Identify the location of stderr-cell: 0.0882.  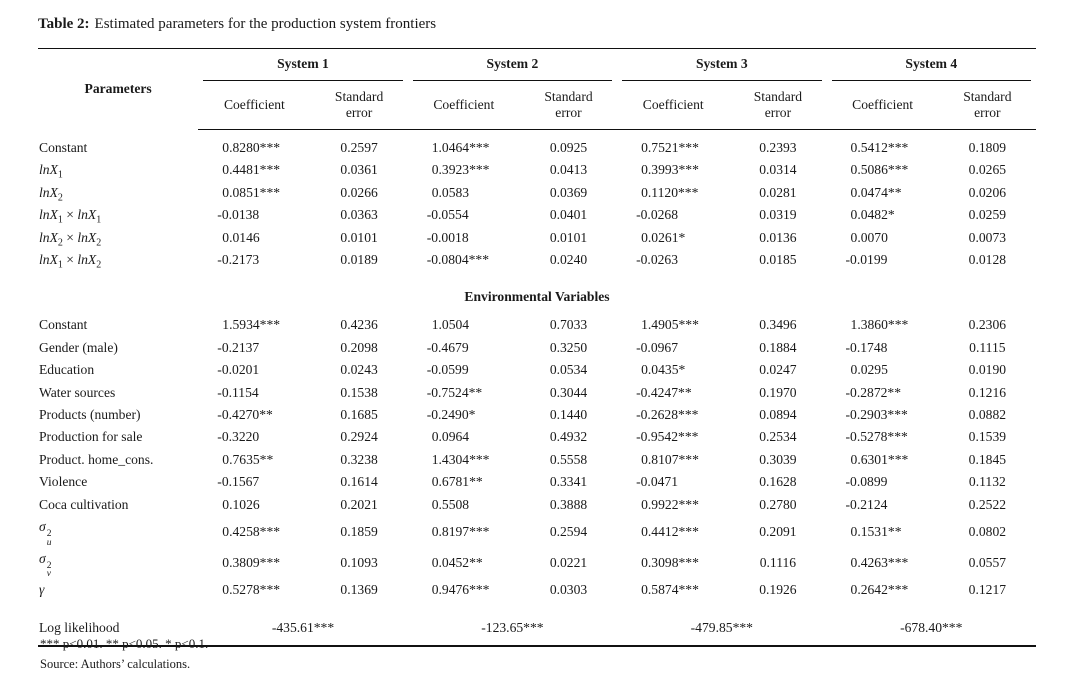
(987, 415).